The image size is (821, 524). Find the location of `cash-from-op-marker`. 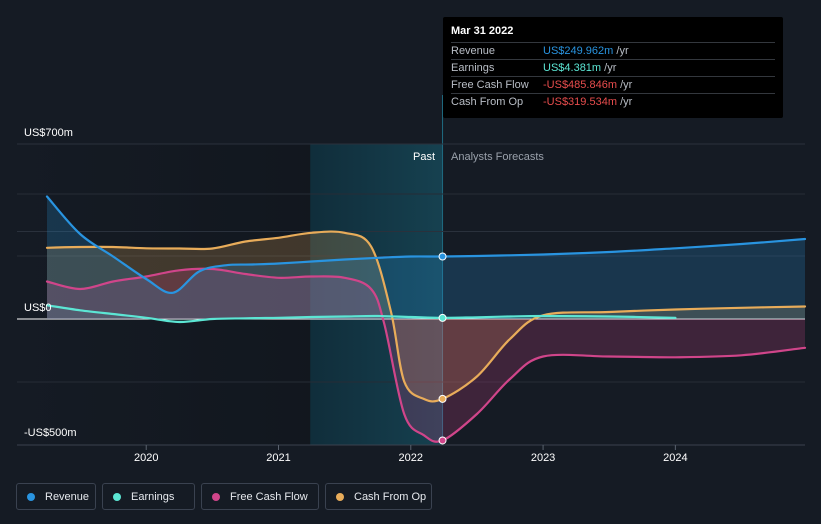

cash-from-op-marker is located at coordinates (442, 398).